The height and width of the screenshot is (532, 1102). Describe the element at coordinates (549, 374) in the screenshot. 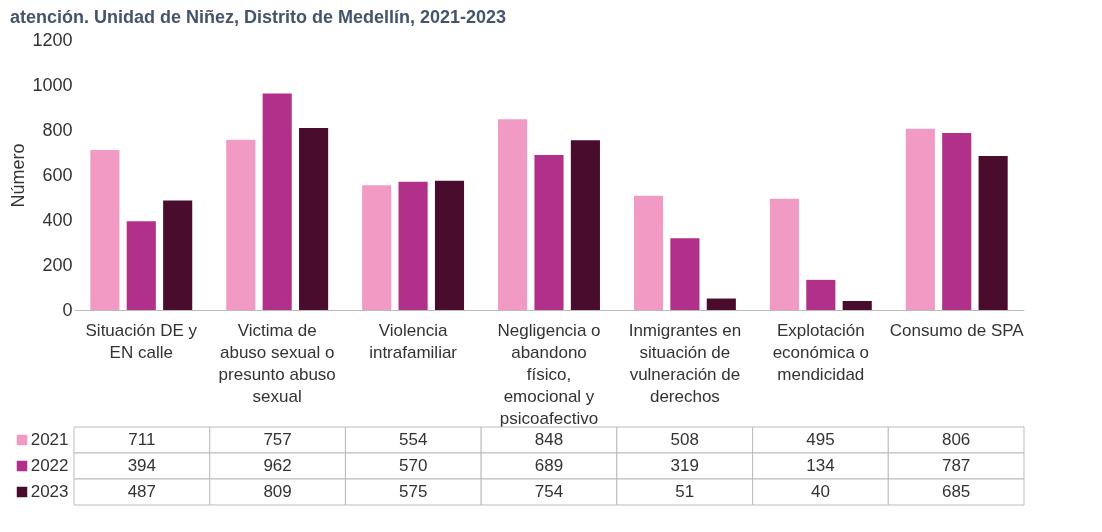

I see `x-tick-label: Negligencia o abandono físico, emocional y psicoafectivo` at that location.